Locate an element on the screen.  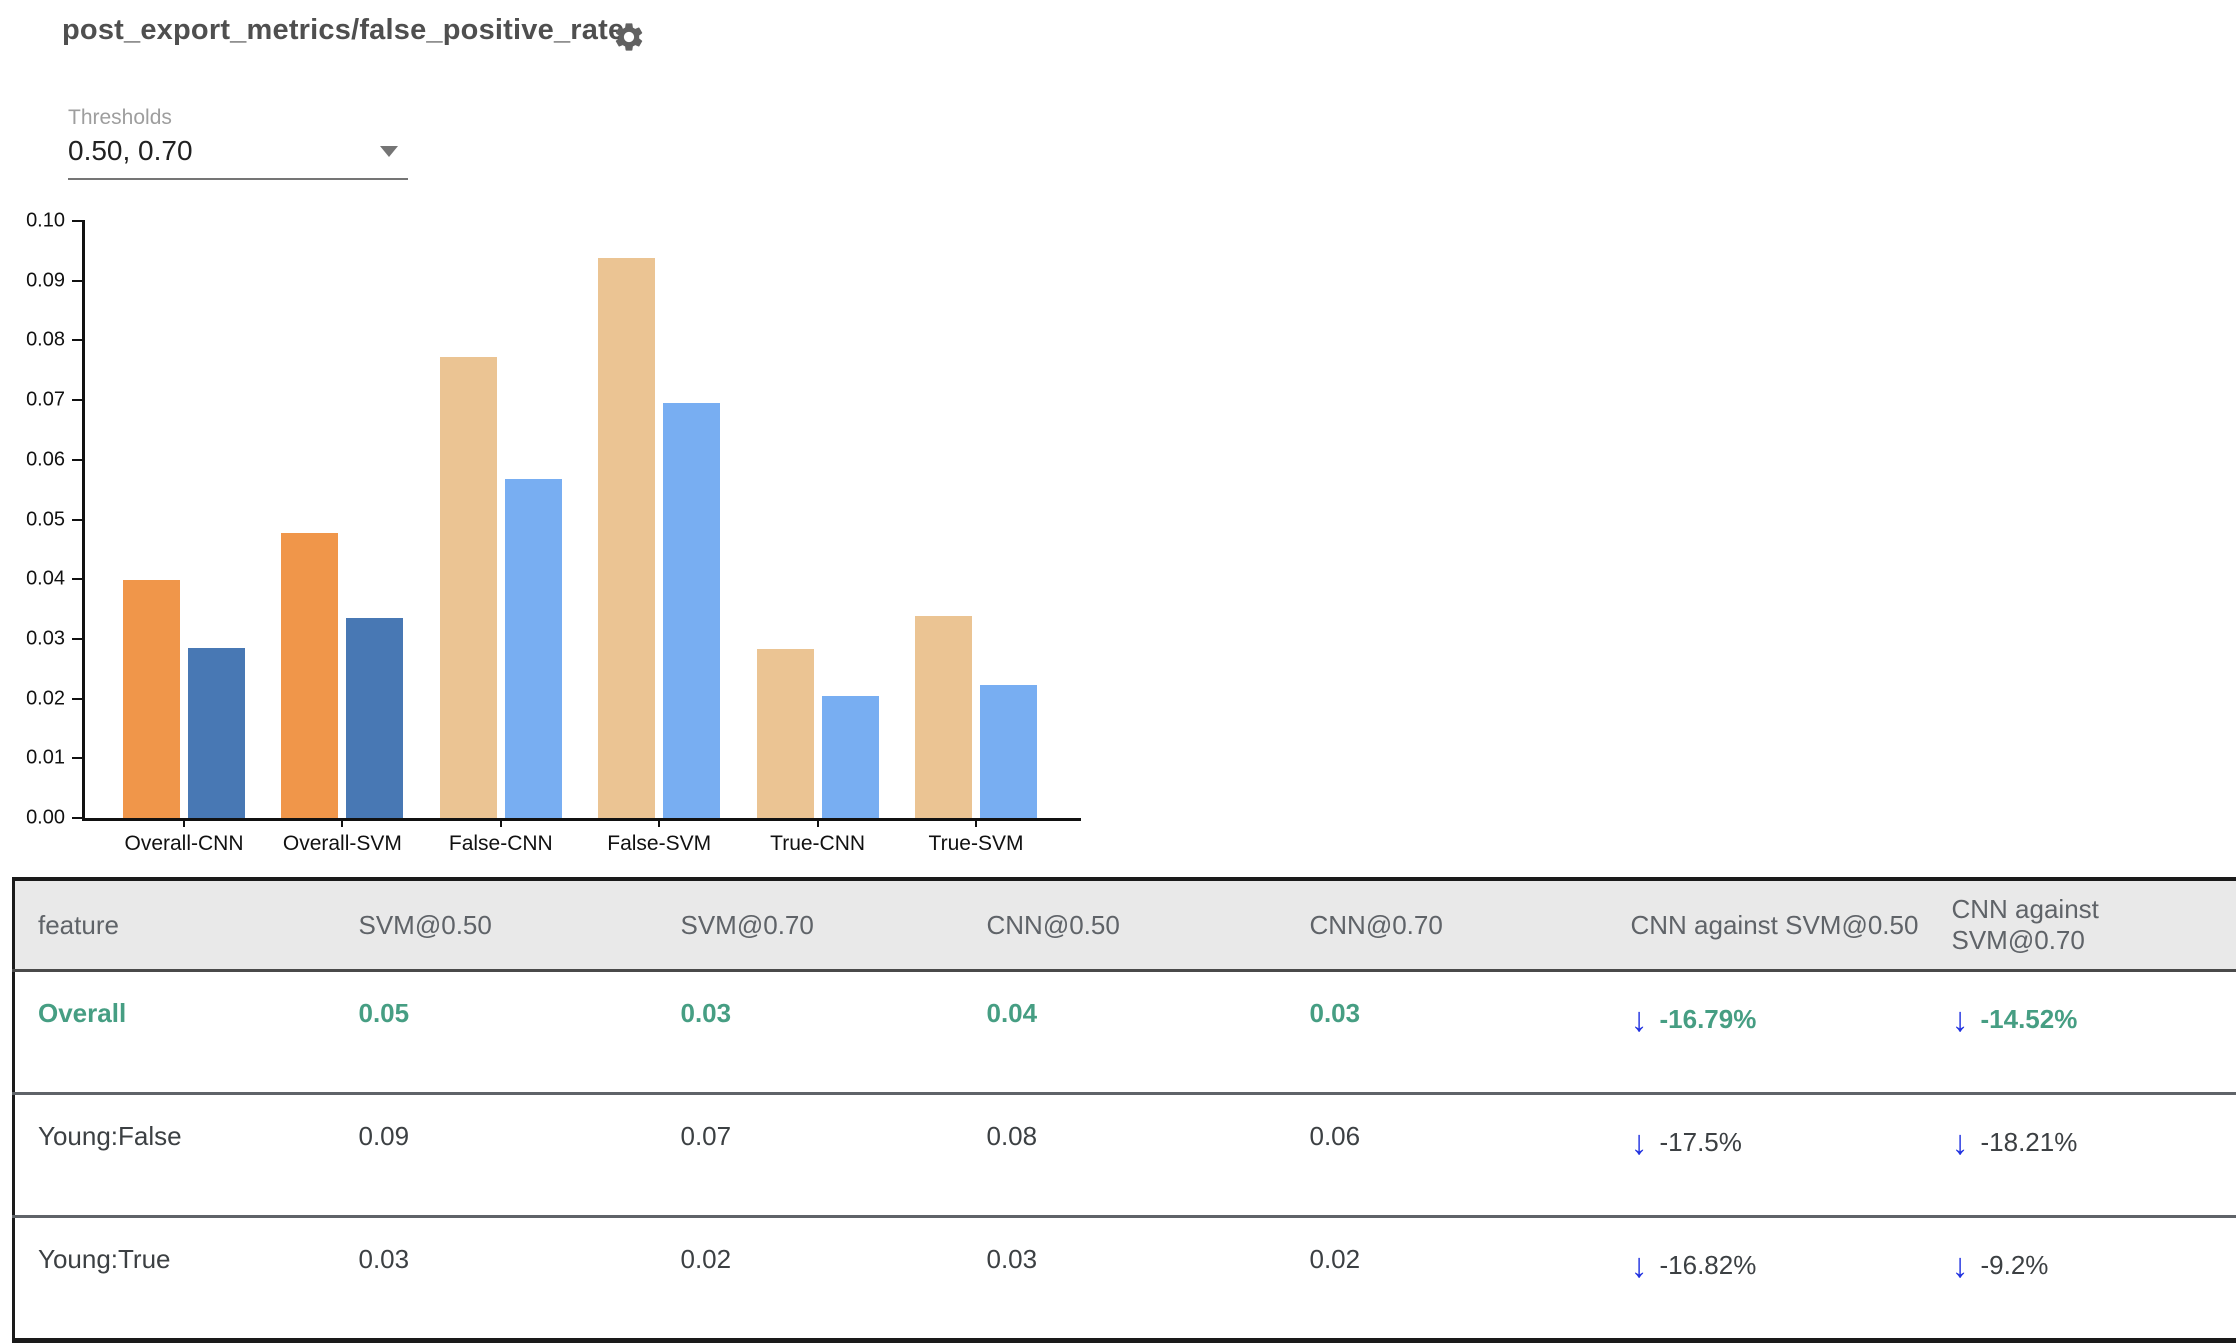
delta-percent-text: -18.21% is located at coordinates (2029, 1142).